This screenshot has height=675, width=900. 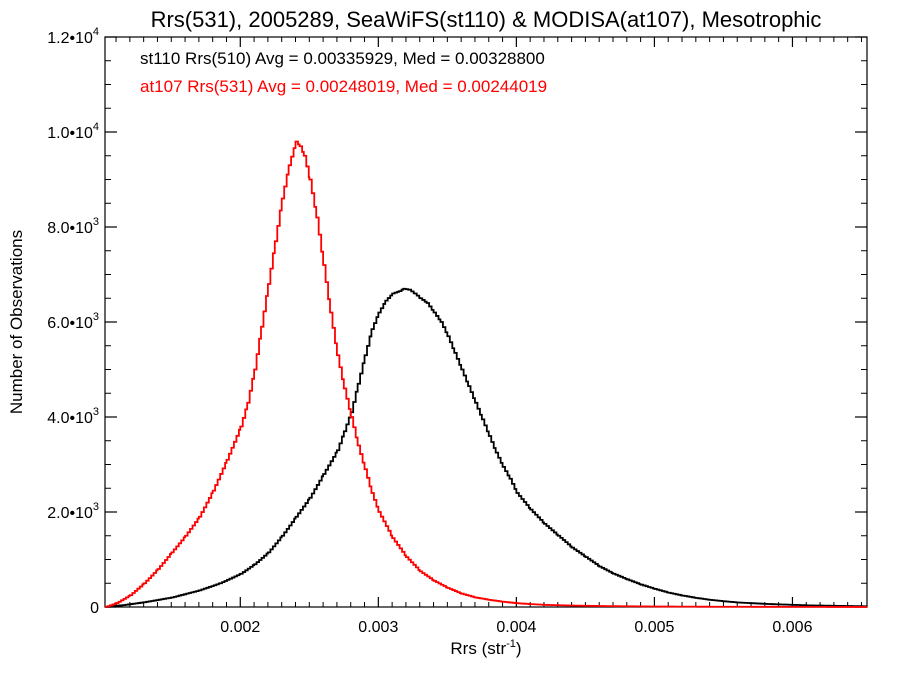 I want to click on y-tick-label: 1.0•104, so click(x=73, y=131).